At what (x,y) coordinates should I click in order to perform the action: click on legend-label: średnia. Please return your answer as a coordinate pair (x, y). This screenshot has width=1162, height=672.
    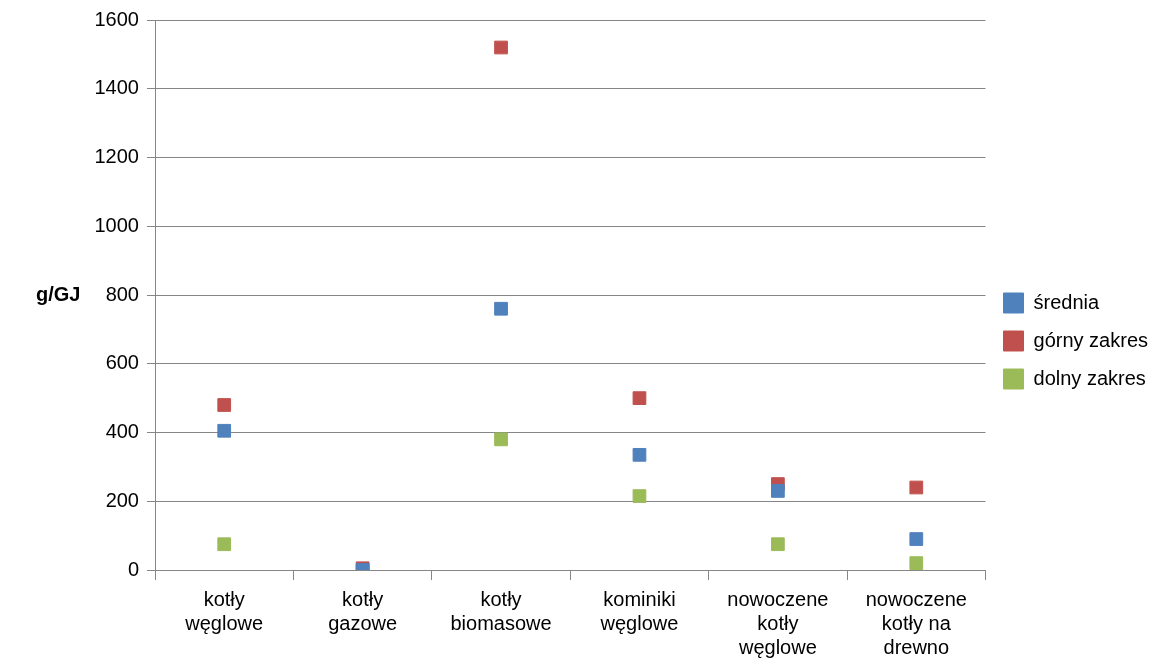
    Looking at the image, I should click on (1066, 301).